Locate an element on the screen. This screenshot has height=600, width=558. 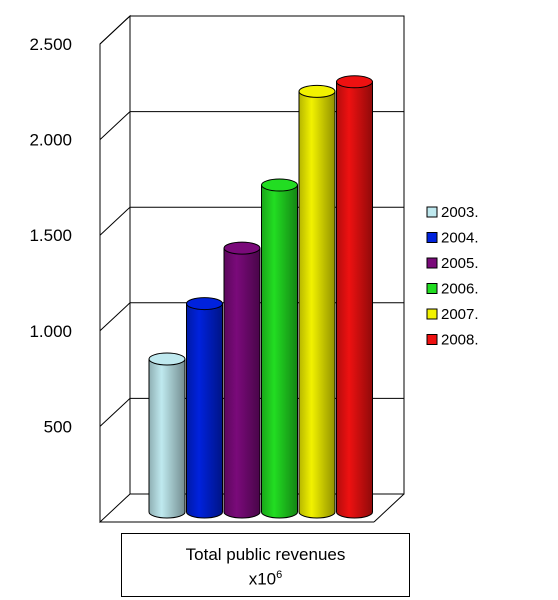
bar-2004 is located at coordinates (204, 408).